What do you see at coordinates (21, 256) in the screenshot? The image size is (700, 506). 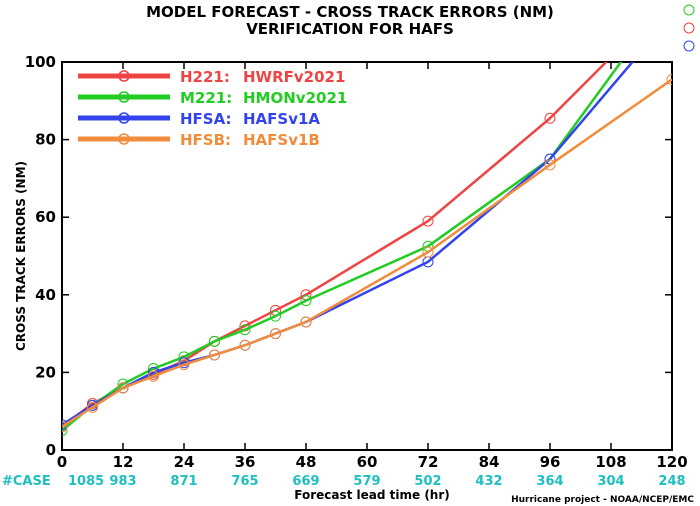 I see `y-axis-label: CROSS TRACK ERRORS (NM)` at bounding box center [21, 256].